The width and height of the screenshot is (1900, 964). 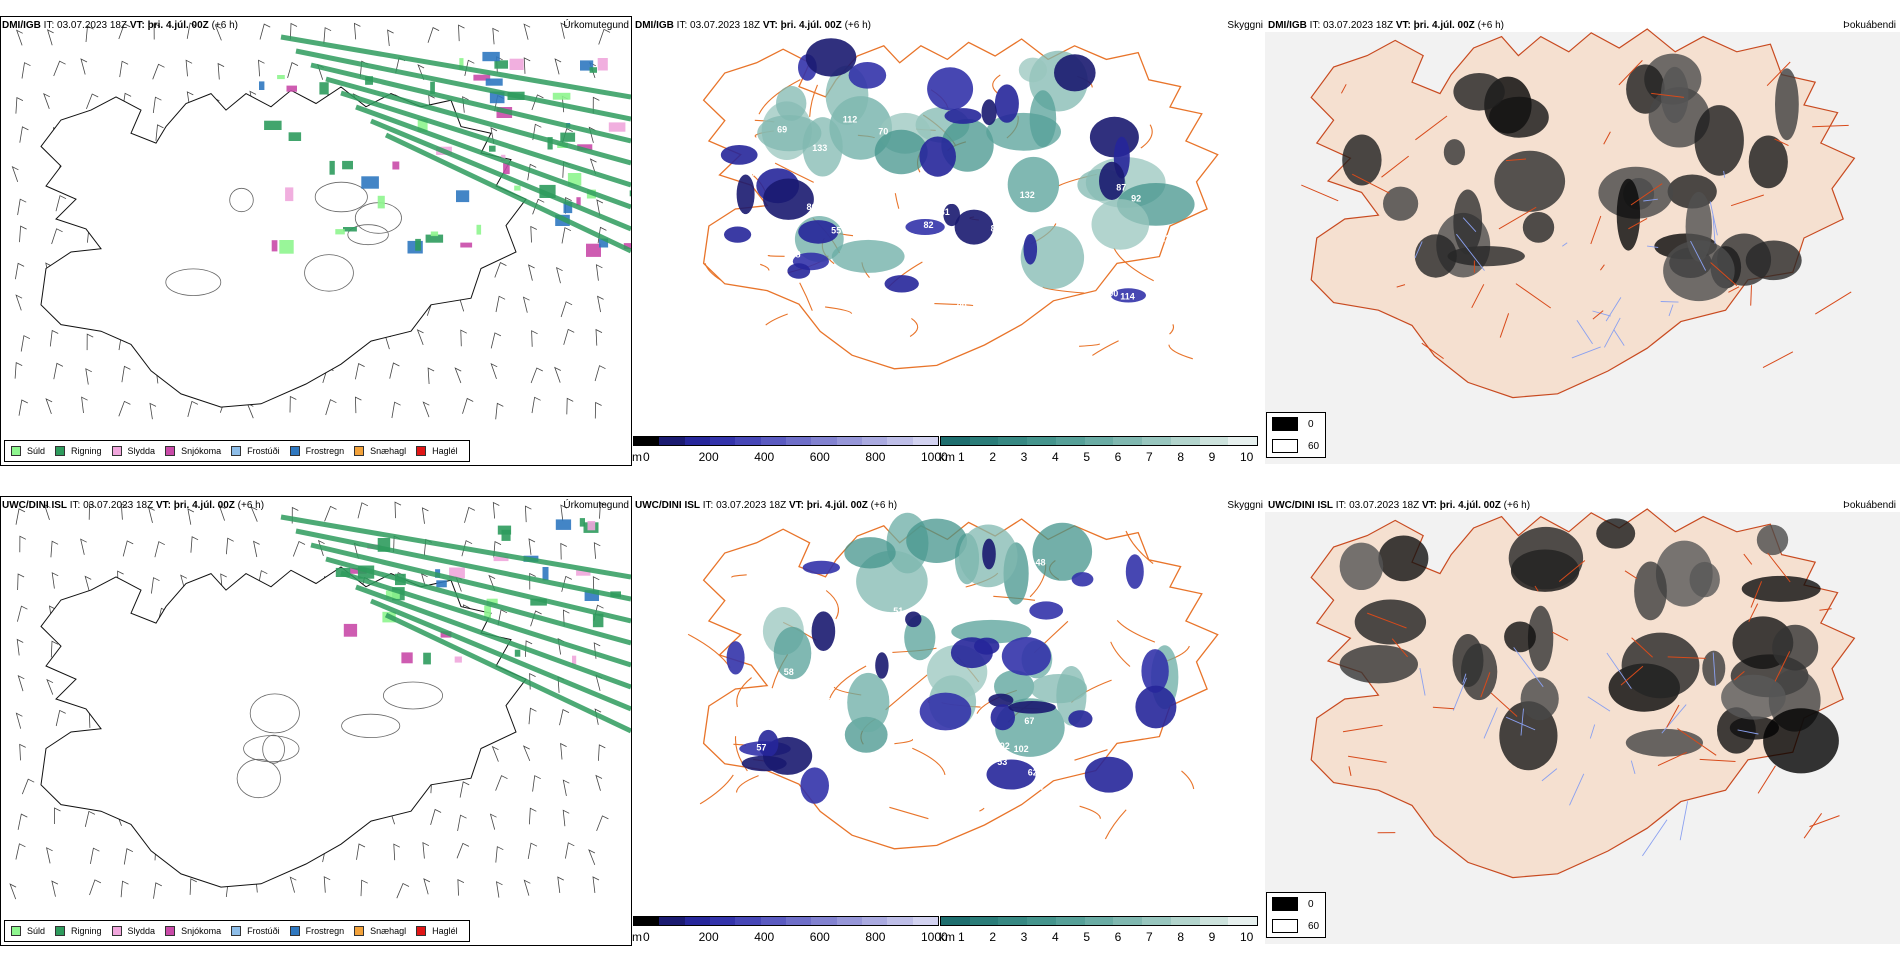 I want to click on cloud-base-value: 89, so click(x=962, y=307).